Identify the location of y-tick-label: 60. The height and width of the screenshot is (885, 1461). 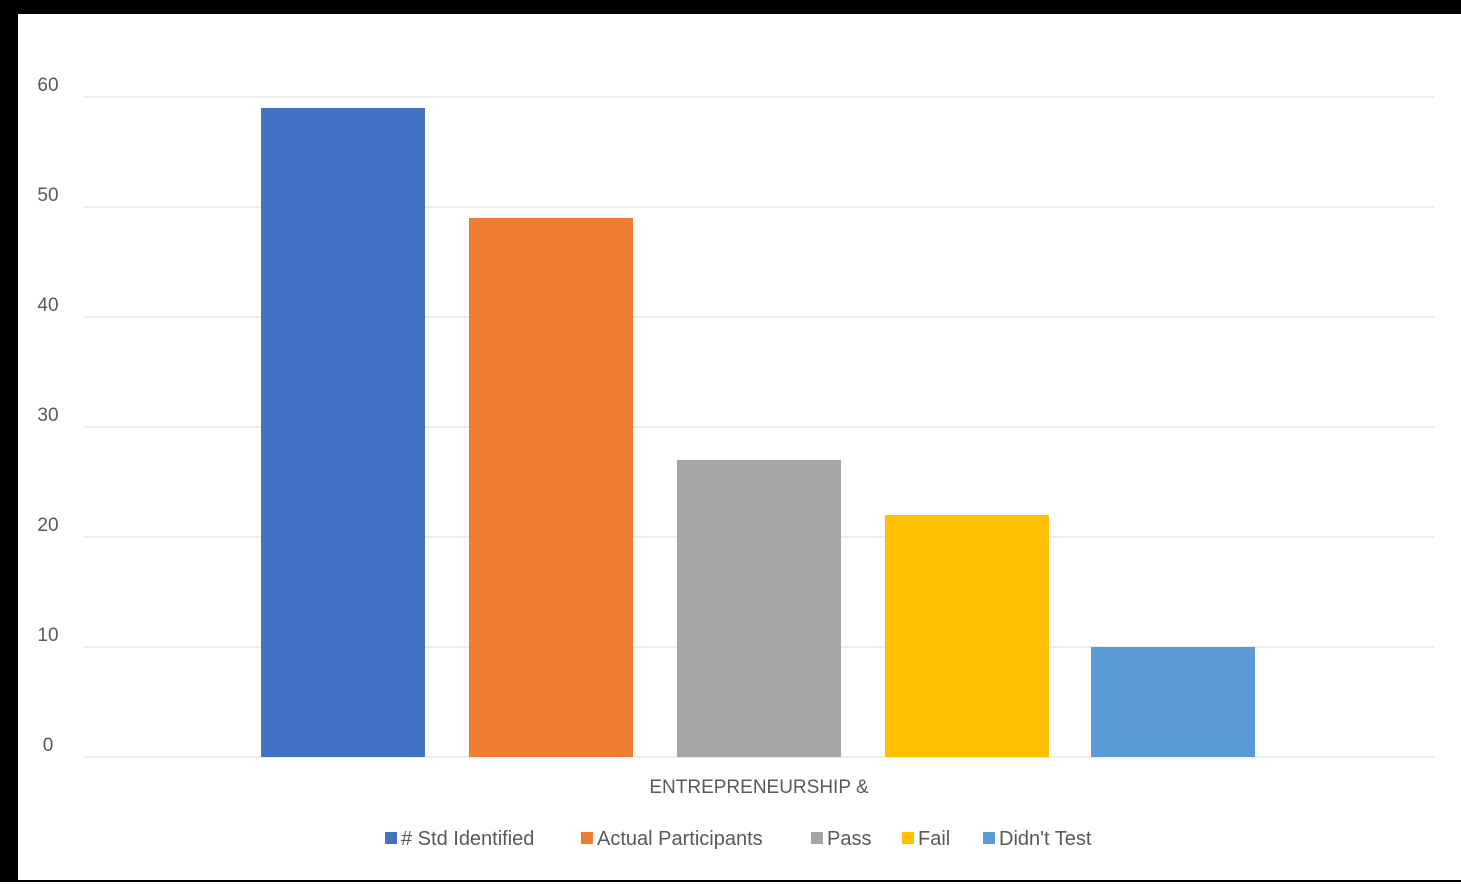
(47, 85).